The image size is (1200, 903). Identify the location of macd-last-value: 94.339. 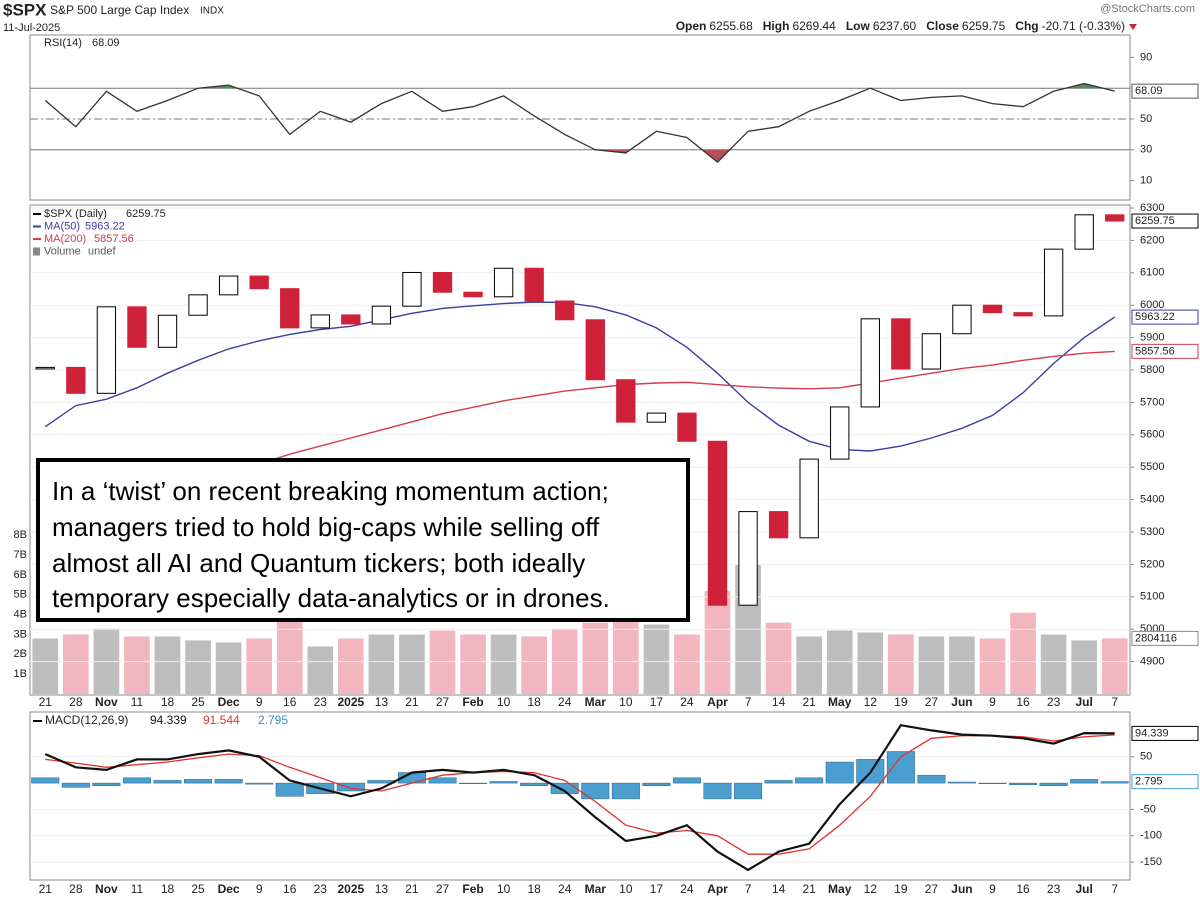
(1152, 733).